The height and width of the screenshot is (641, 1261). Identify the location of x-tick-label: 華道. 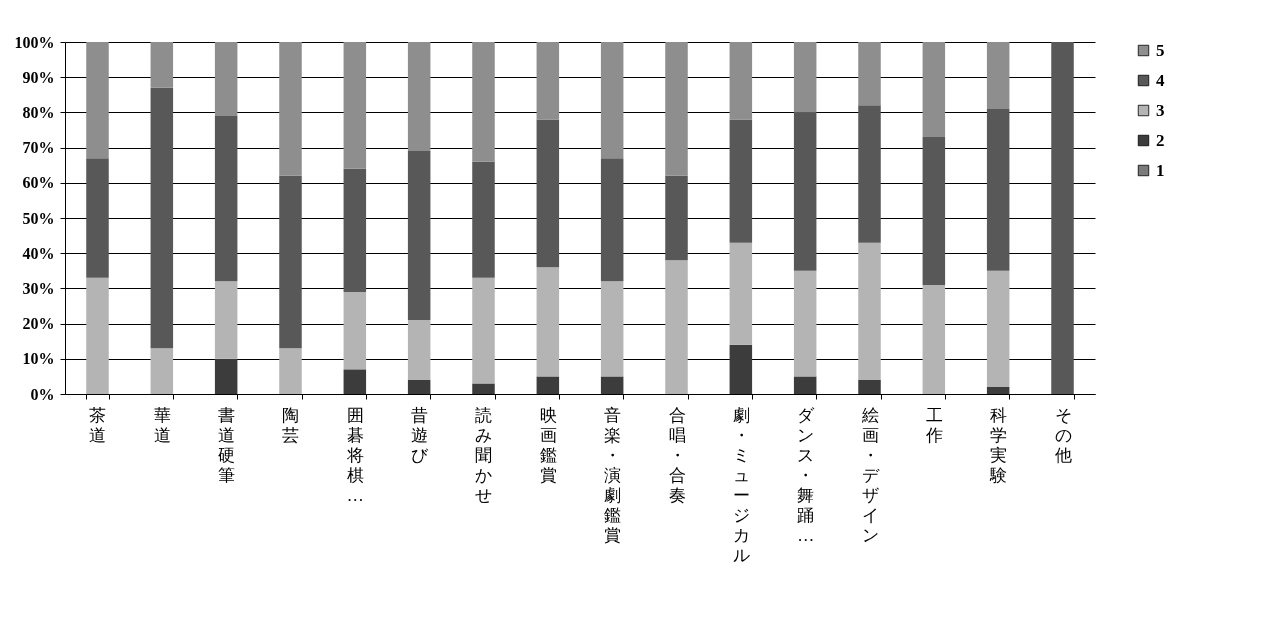
(162, 425).